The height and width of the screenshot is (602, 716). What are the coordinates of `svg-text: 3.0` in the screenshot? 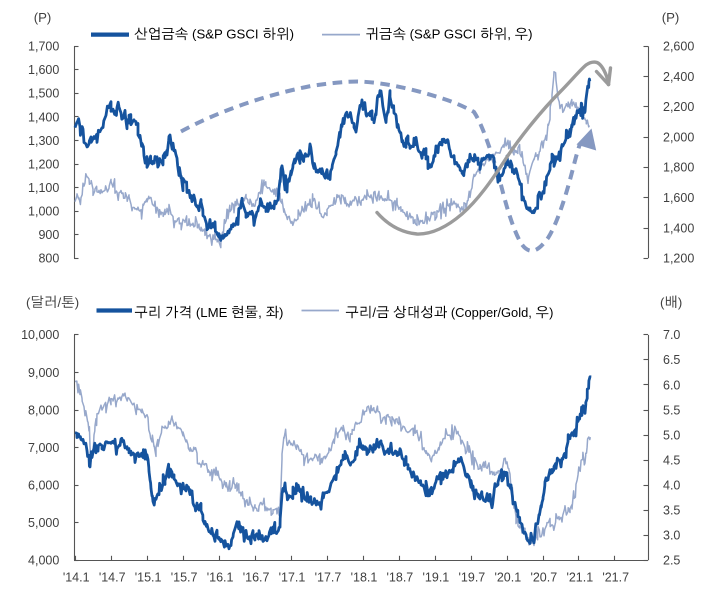 It's located at (671, 536).